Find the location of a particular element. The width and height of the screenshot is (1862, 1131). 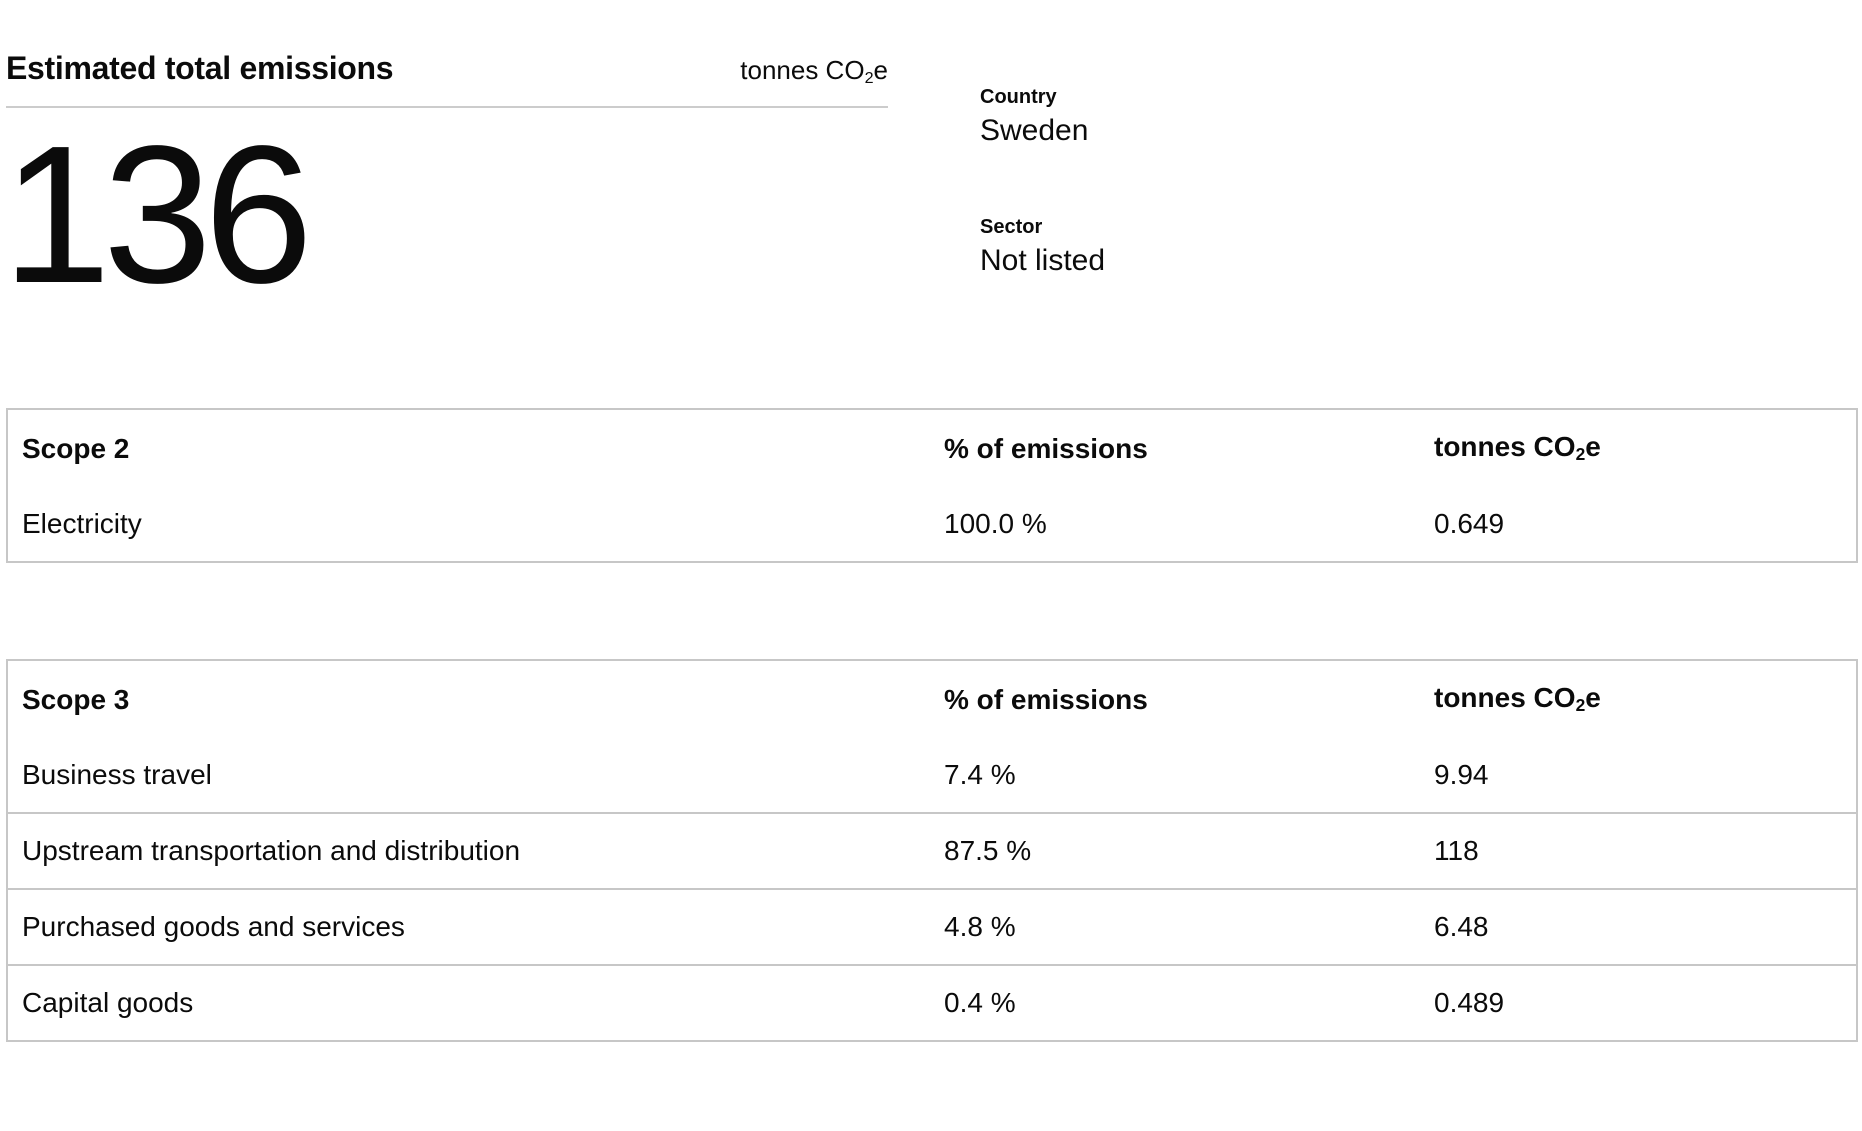

table-row: Purchased goods and services 4.8 % 6.48 is located at coordinates (932, 927).